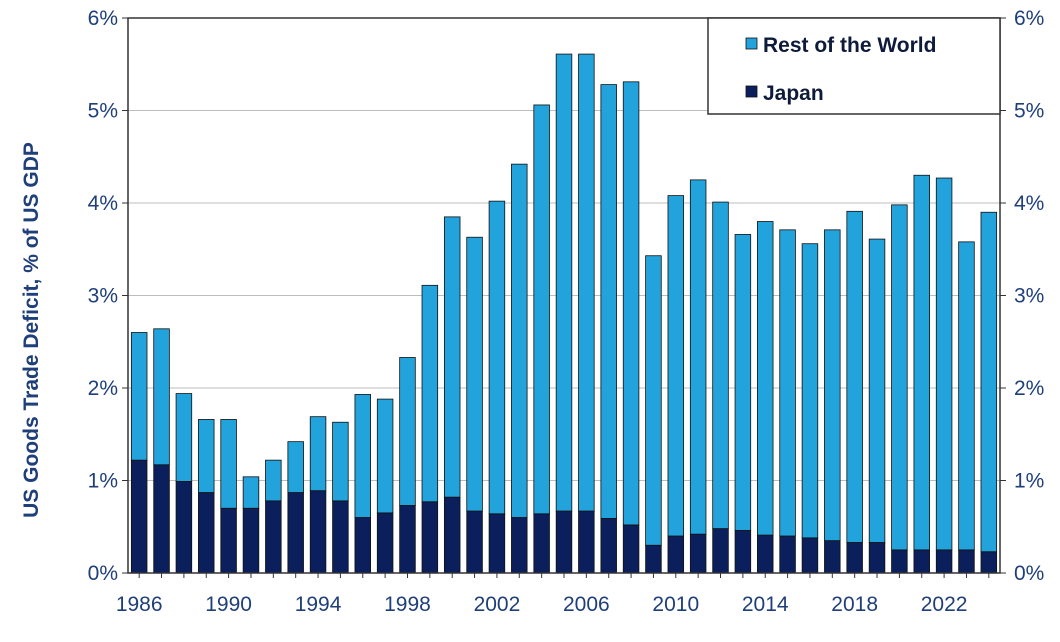  What do you see at coordinates (751, 43) in the screenshot?
I see `legend-swatch` at bounding box center [751, 43].